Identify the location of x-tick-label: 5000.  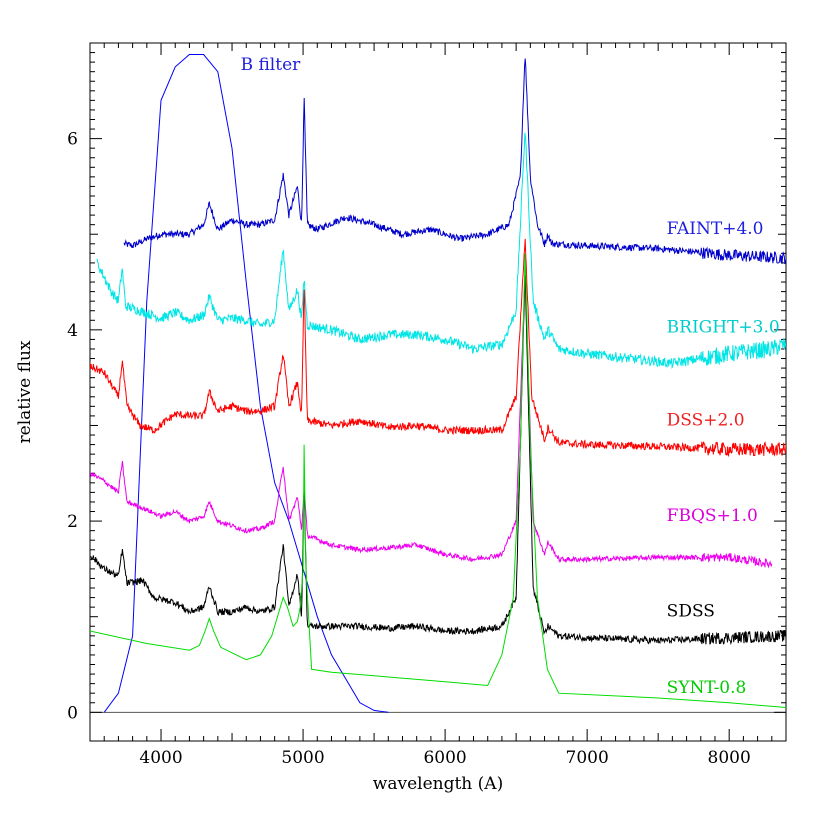
(302, 758).